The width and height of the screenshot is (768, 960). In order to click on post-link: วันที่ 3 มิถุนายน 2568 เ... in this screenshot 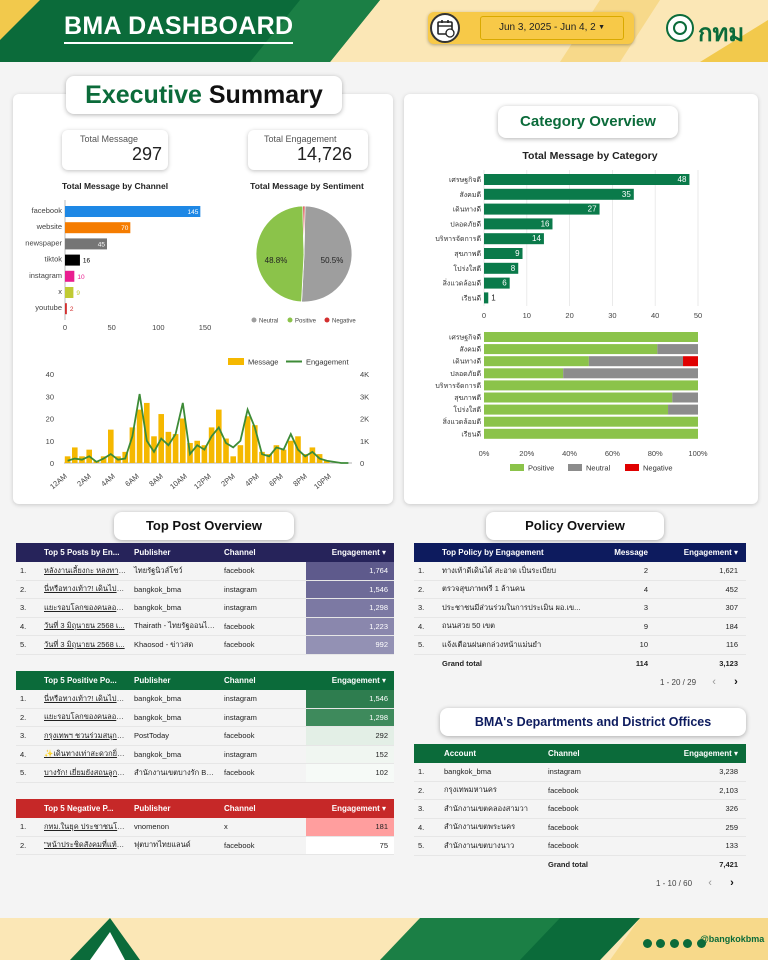, I will do `click(85, 626)`.